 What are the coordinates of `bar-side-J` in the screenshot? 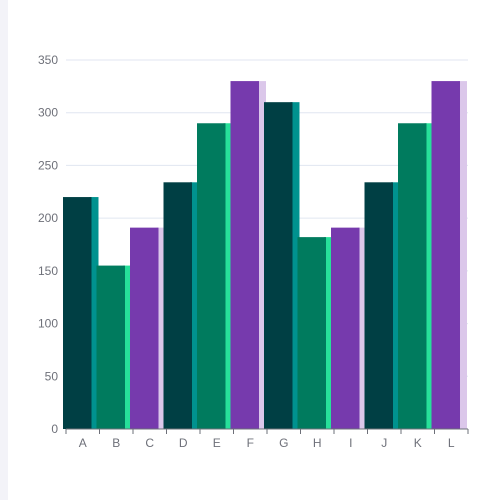 It's located at (395, 305).